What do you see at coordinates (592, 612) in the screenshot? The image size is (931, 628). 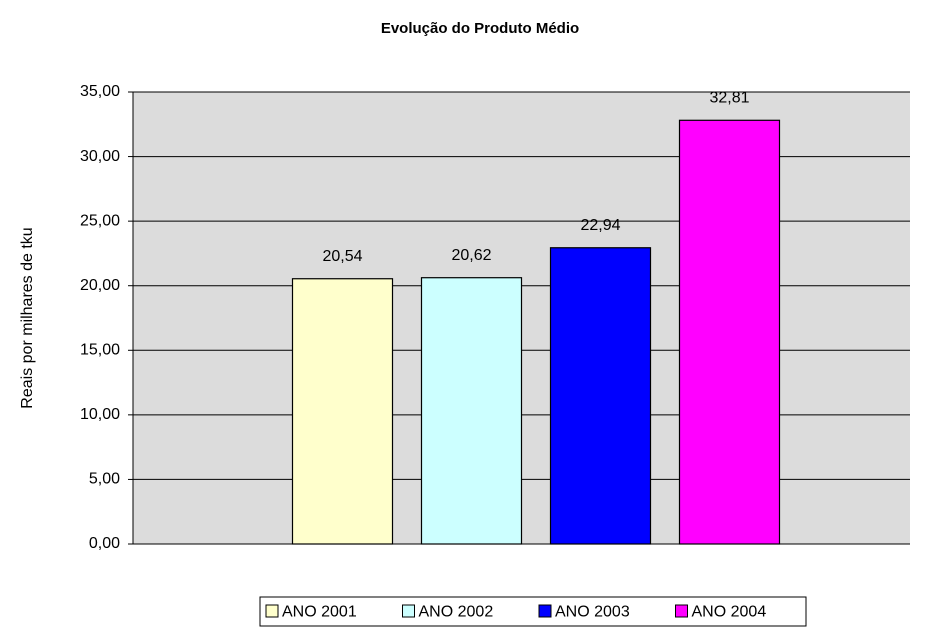 I see `legend-label: ANO 2003` at bounding box center [592, 612].